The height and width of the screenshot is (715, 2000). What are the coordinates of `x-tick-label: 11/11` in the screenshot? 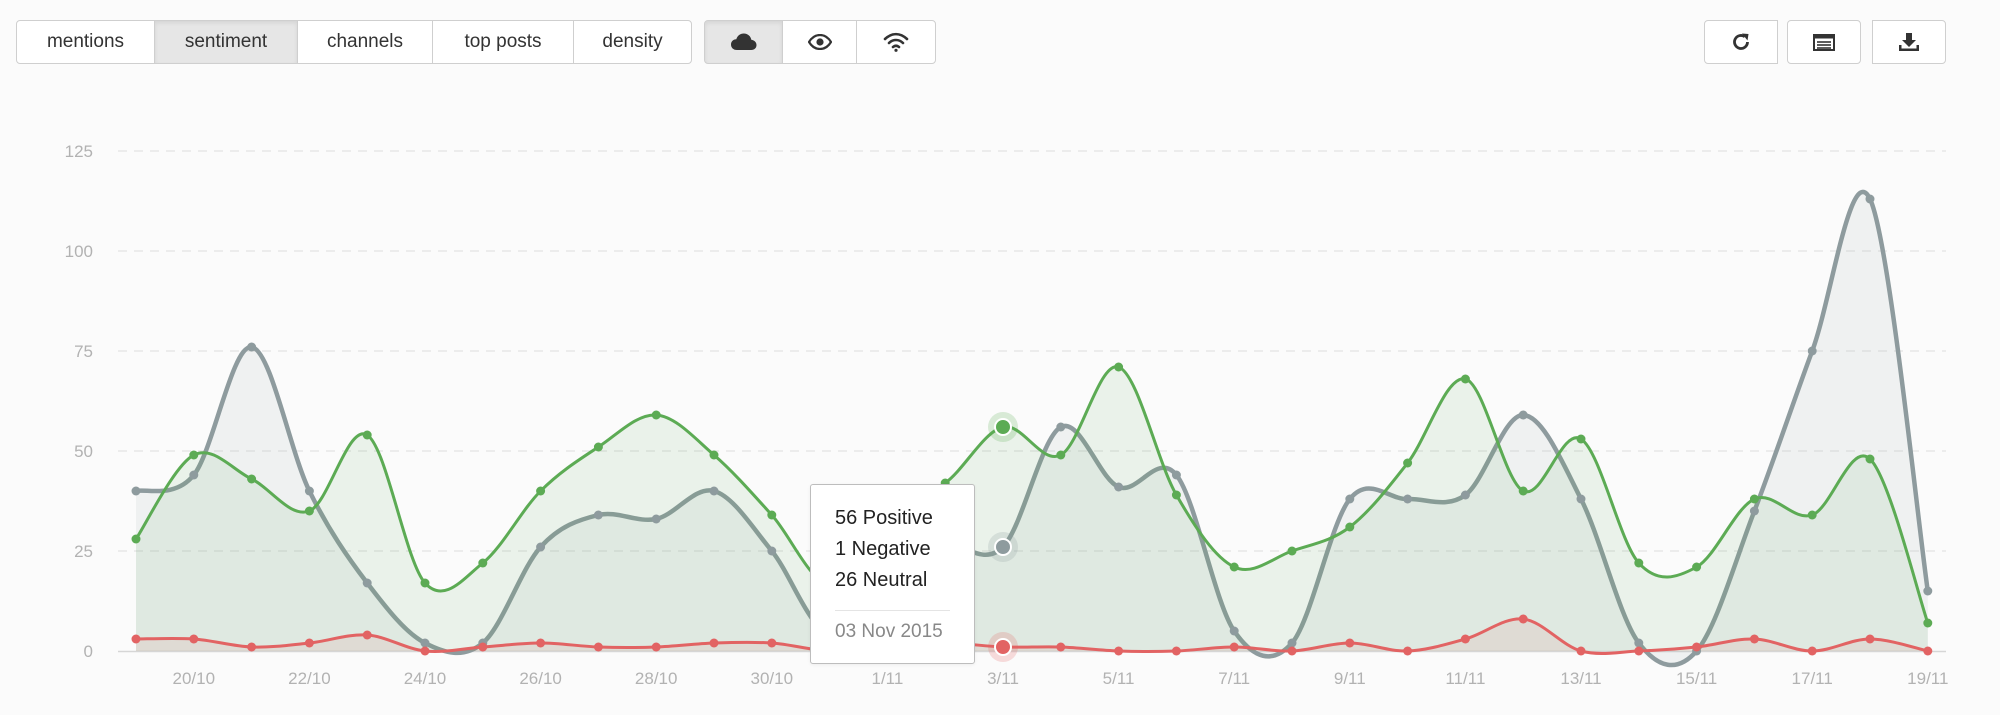 It's located at (1465, 678).